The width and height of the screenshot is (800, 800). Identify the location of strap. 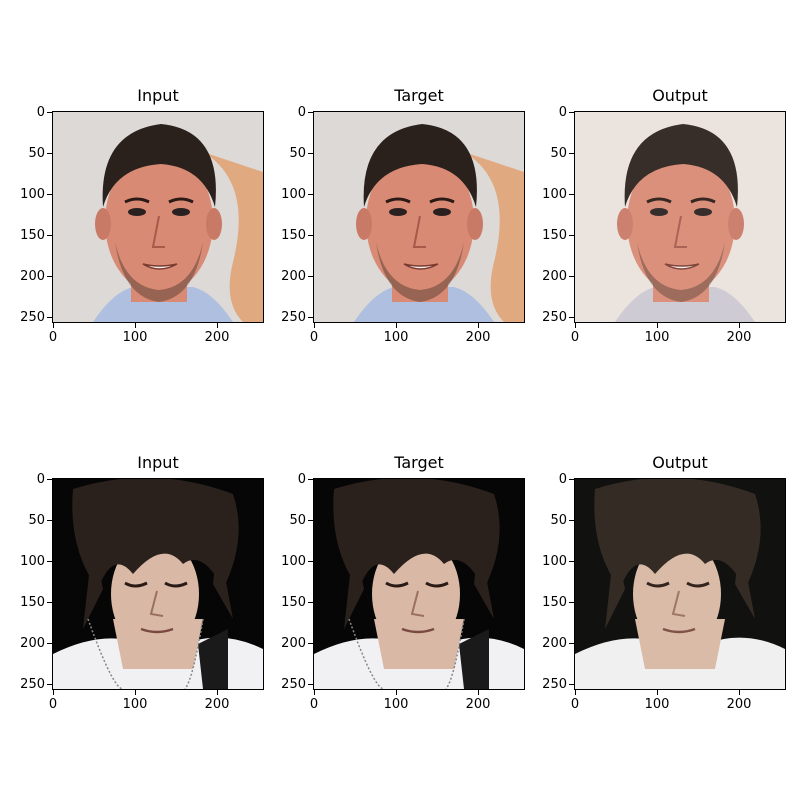
(213, 659).